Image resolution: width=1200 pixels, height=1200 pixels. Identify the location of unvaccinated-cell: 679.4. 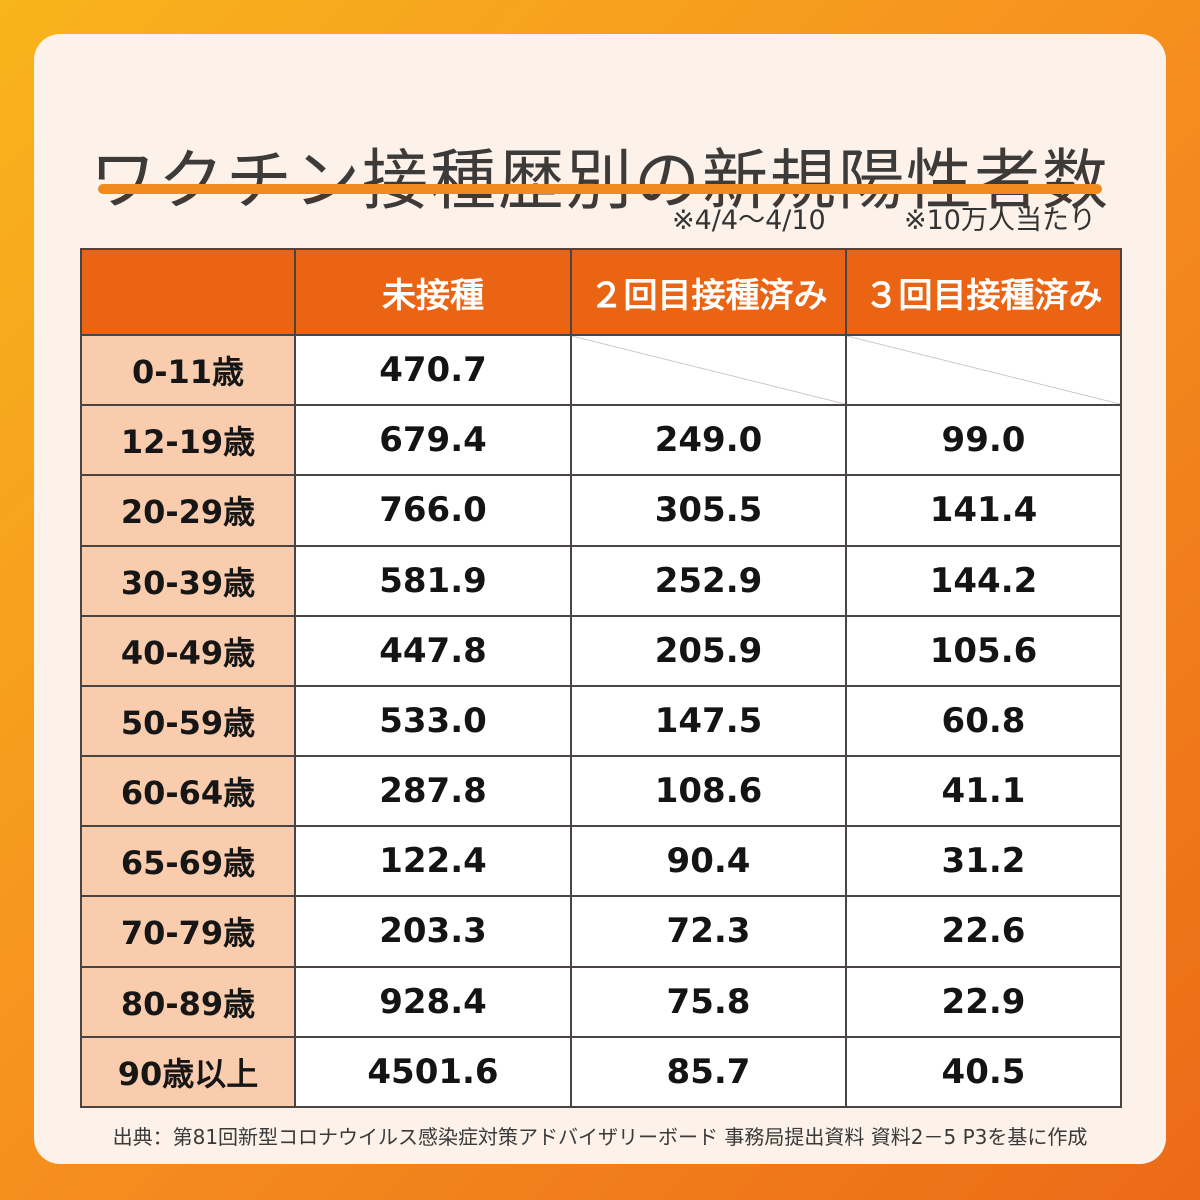
(433, 440).